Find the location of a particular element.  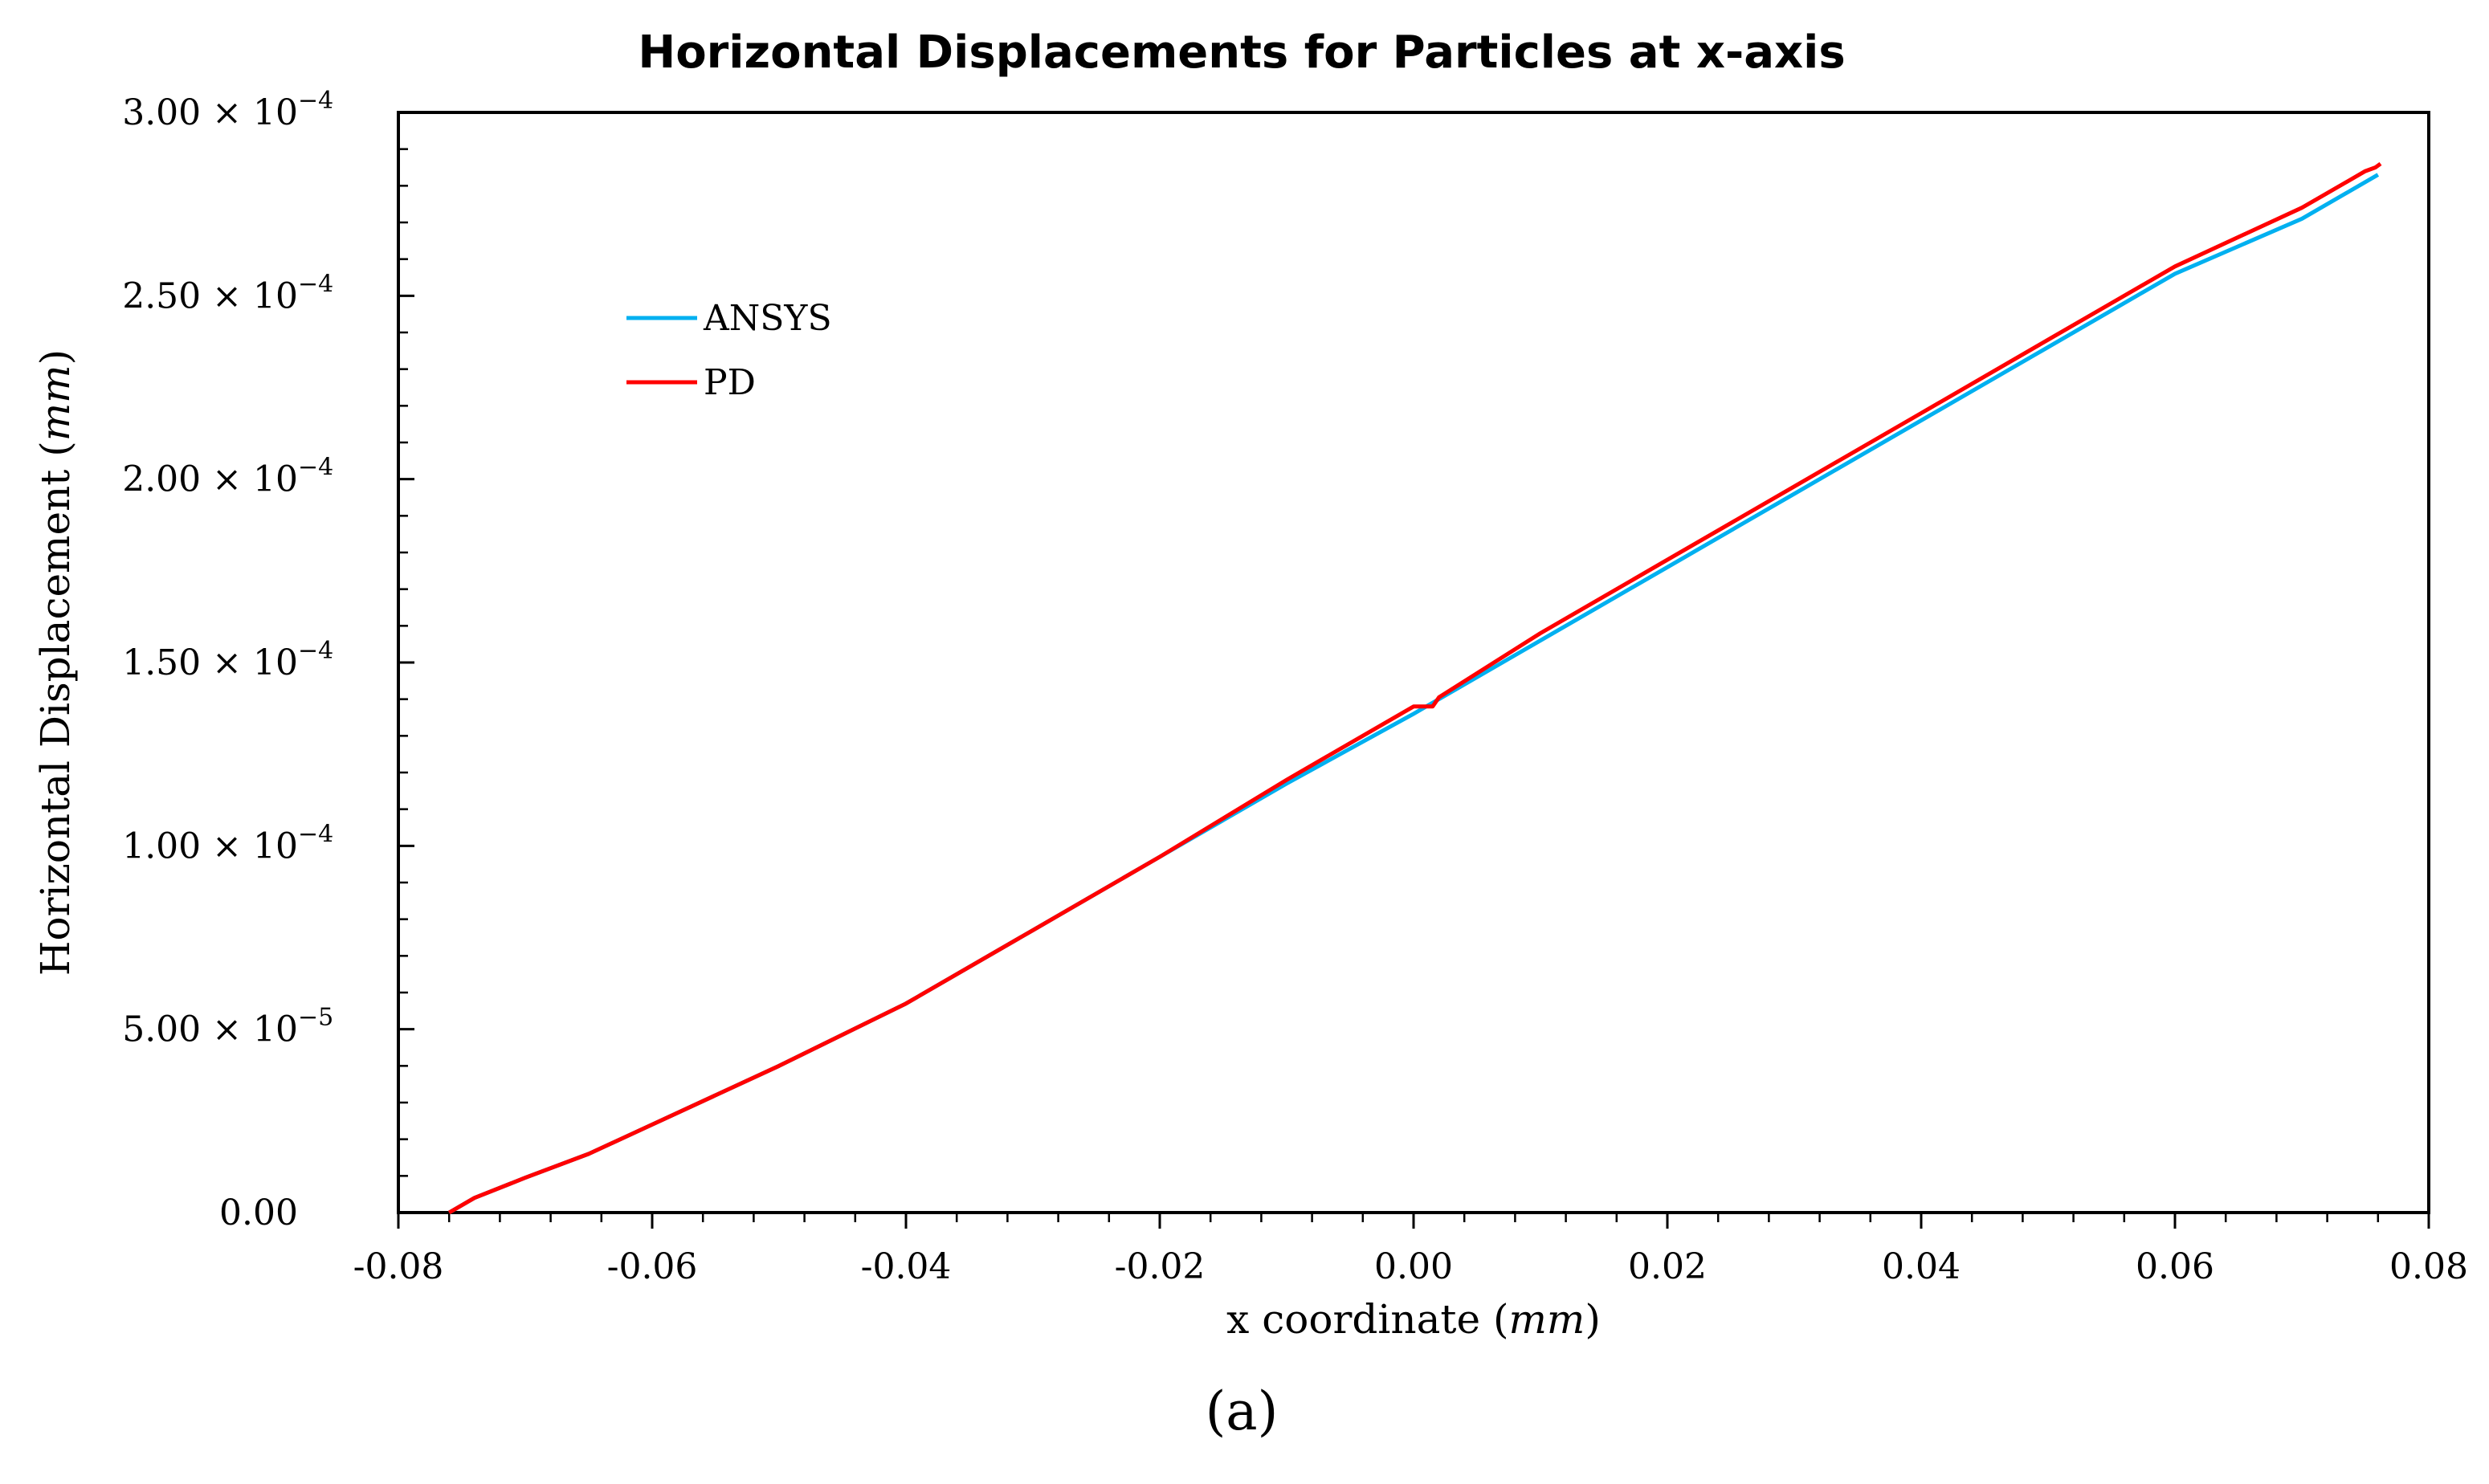

legend-label-pd: PD is located at coordinates (730, 382).